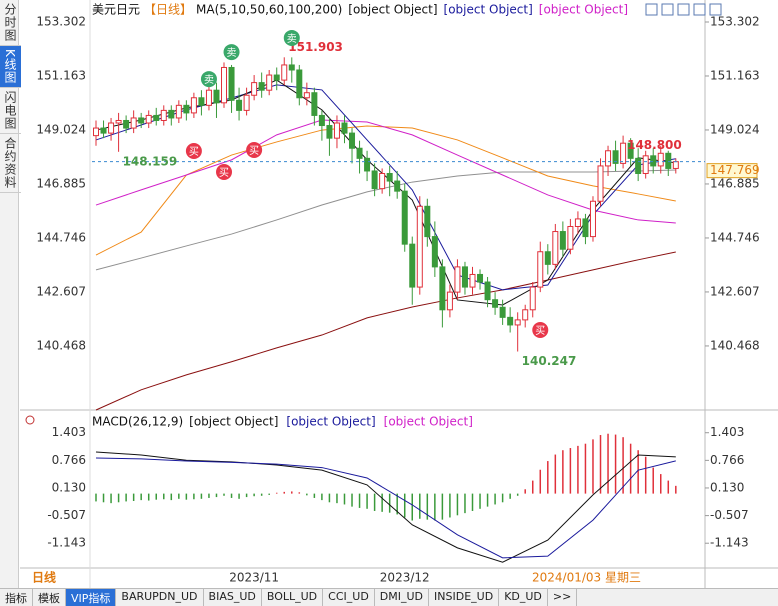 Image resolution: width=778 pixels, height=606 pixels. I want to click on side-tab: 闪电图, so click(10, 111).